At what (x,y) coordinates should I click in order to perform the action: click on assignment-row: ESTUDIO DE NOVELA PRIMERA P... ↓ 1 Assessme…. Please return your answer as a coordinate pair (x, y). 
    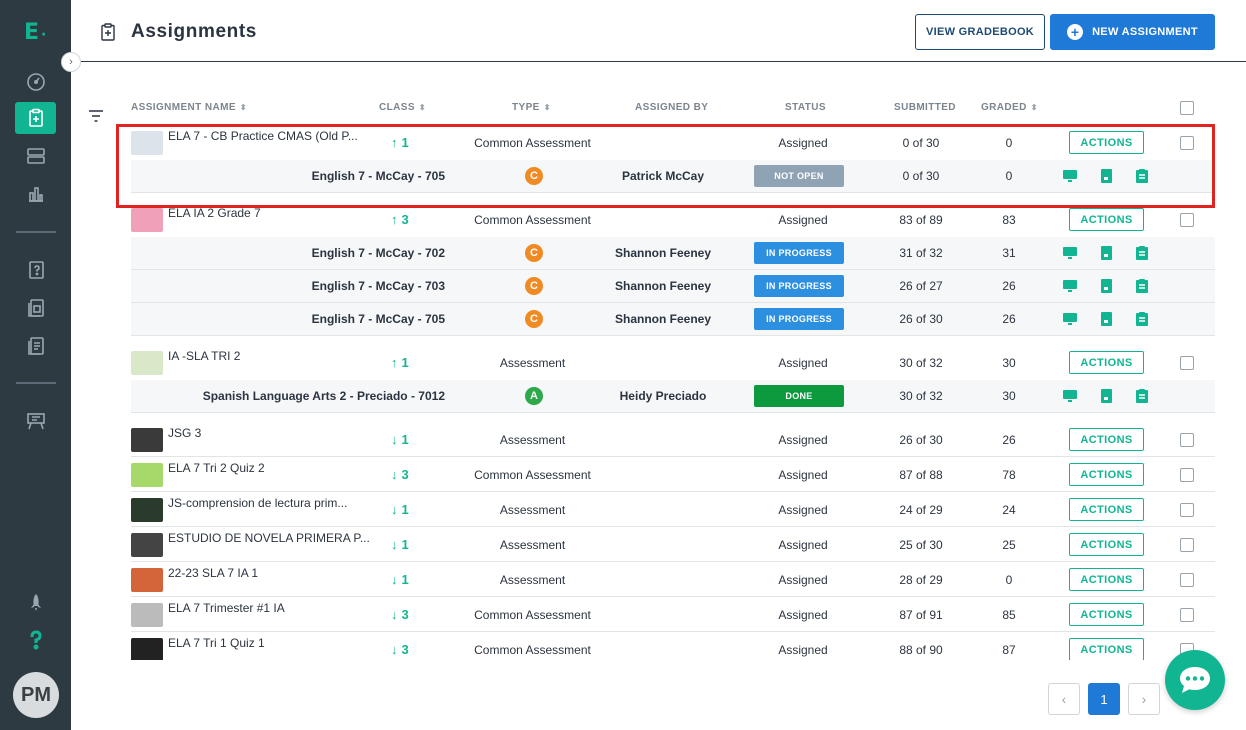
    Looking at the image, I should click on (673, 545).